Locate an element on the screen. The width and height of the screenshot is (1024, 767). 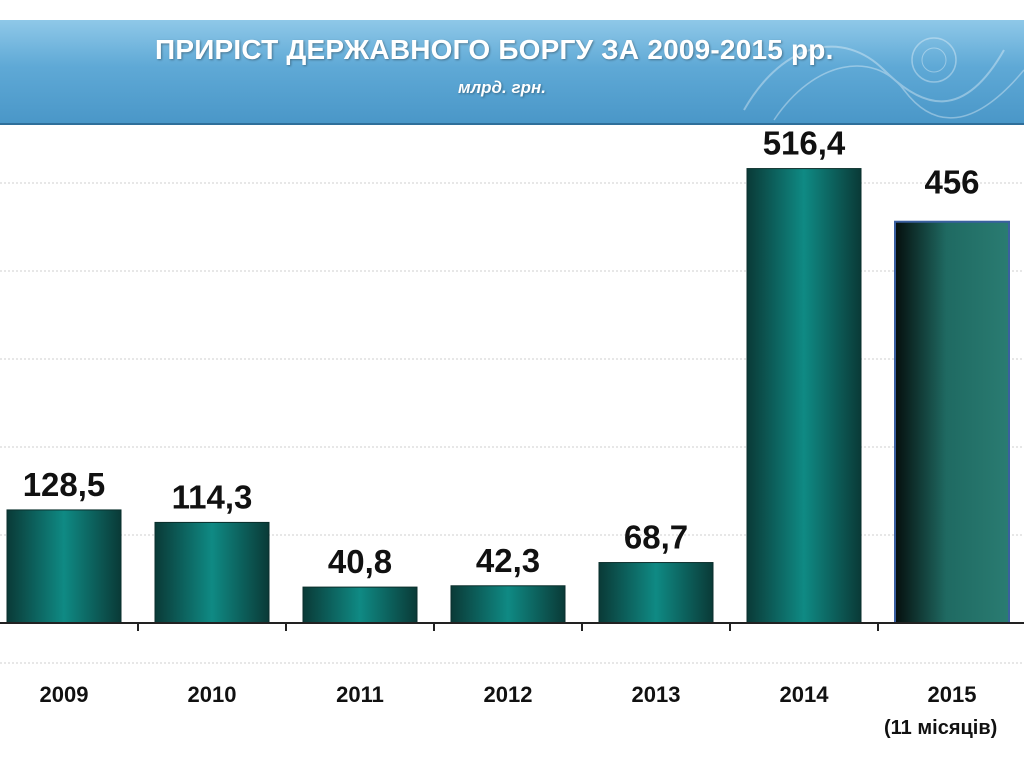
x-tick-2013: 2013 is located at coordinates (656, 694).